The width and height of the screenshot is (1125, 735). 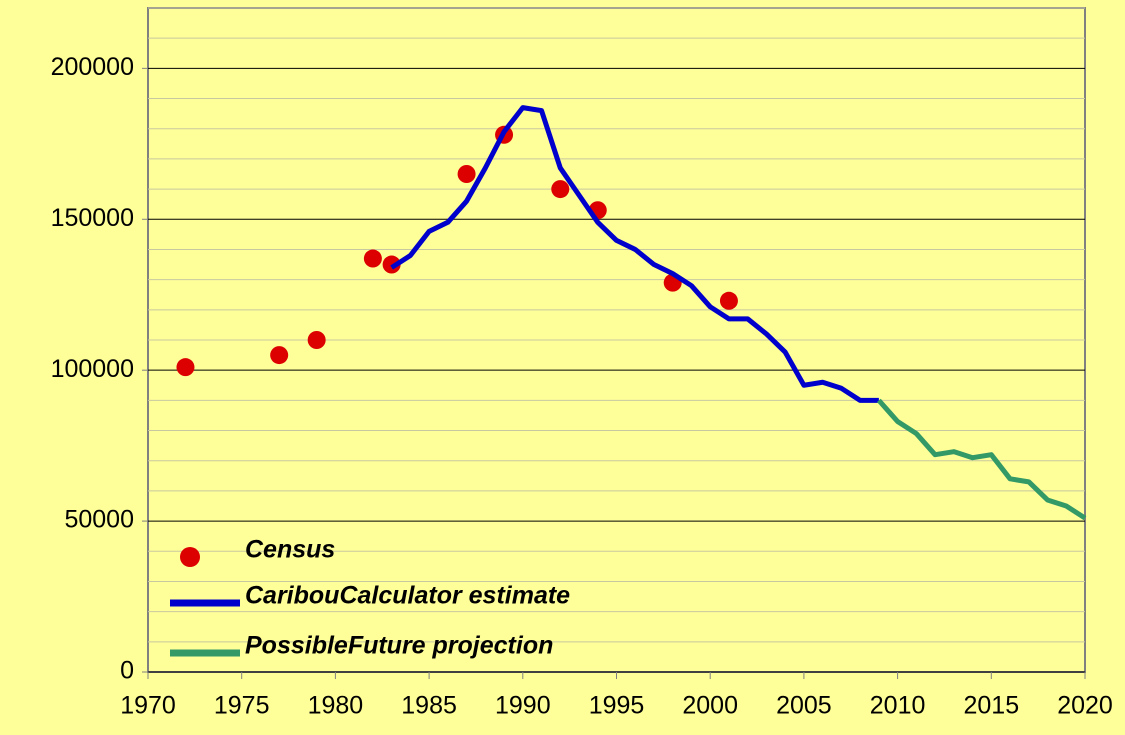 I want to click on x-tick-label: 2010, so click(x=898, y=706).